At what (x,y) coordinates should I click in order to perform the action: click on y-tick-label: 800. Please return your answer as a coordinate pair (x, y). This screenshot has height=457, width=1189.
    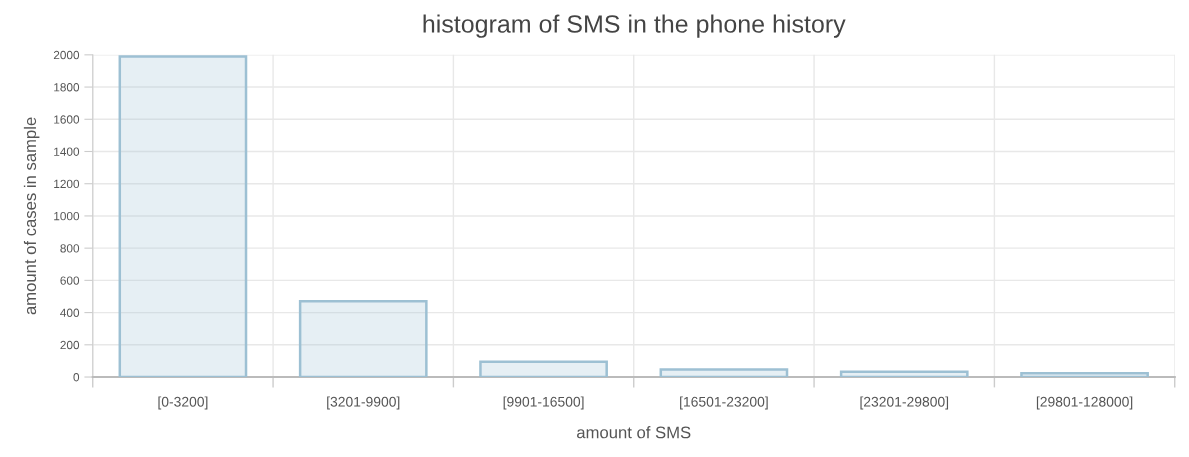
    Looking at the image, I should click on (70, 248).